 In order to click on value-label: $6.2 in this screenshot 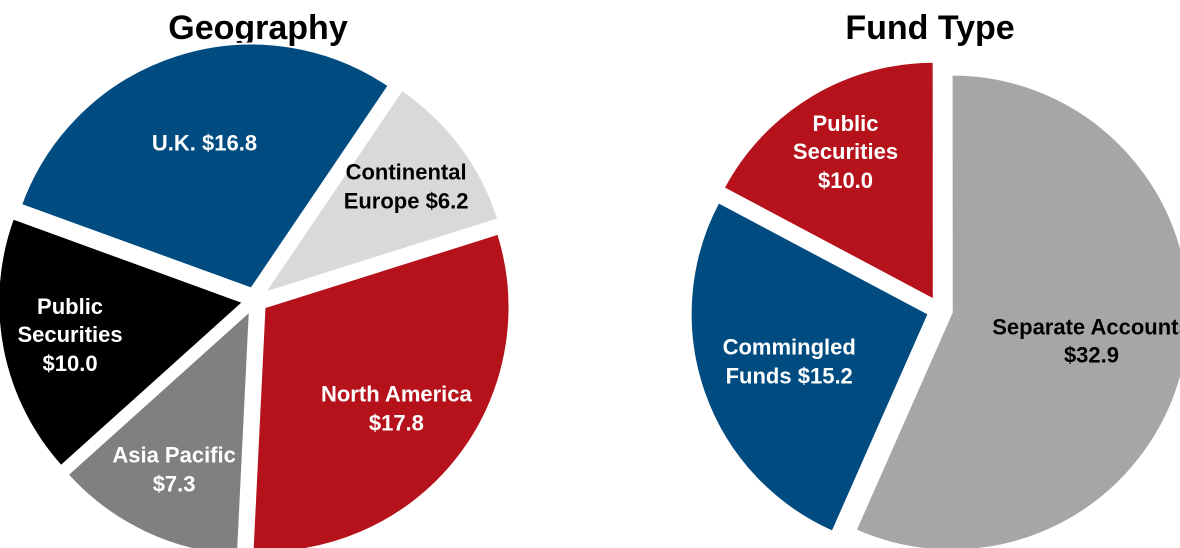, I will do `click(447, 201)`.